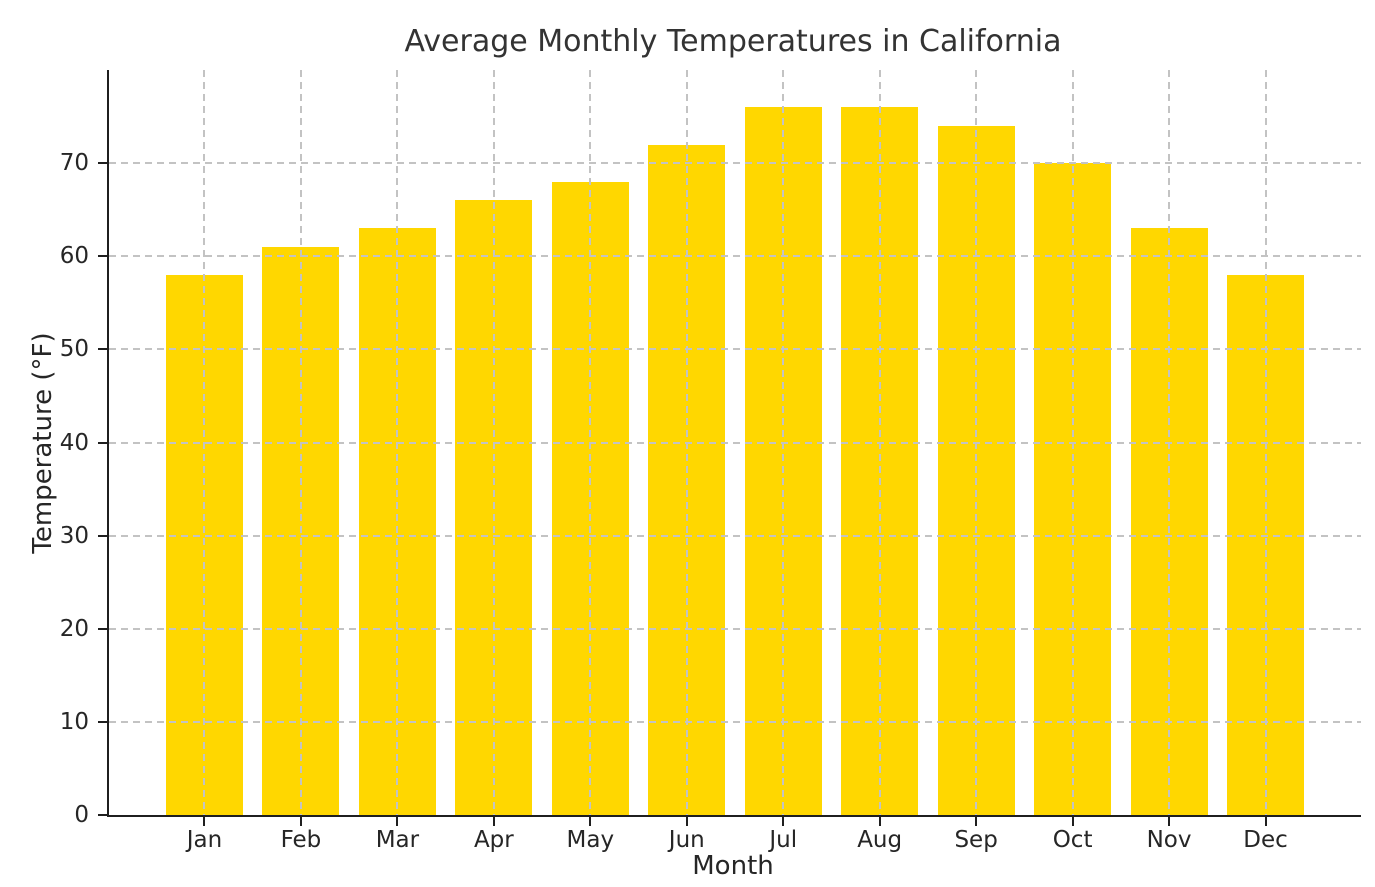 This screenshot has height=887, width=1375. Describe the element at coordinates (783, 840) in the screenshot. I see `x-tick-label: Jul` at that location.